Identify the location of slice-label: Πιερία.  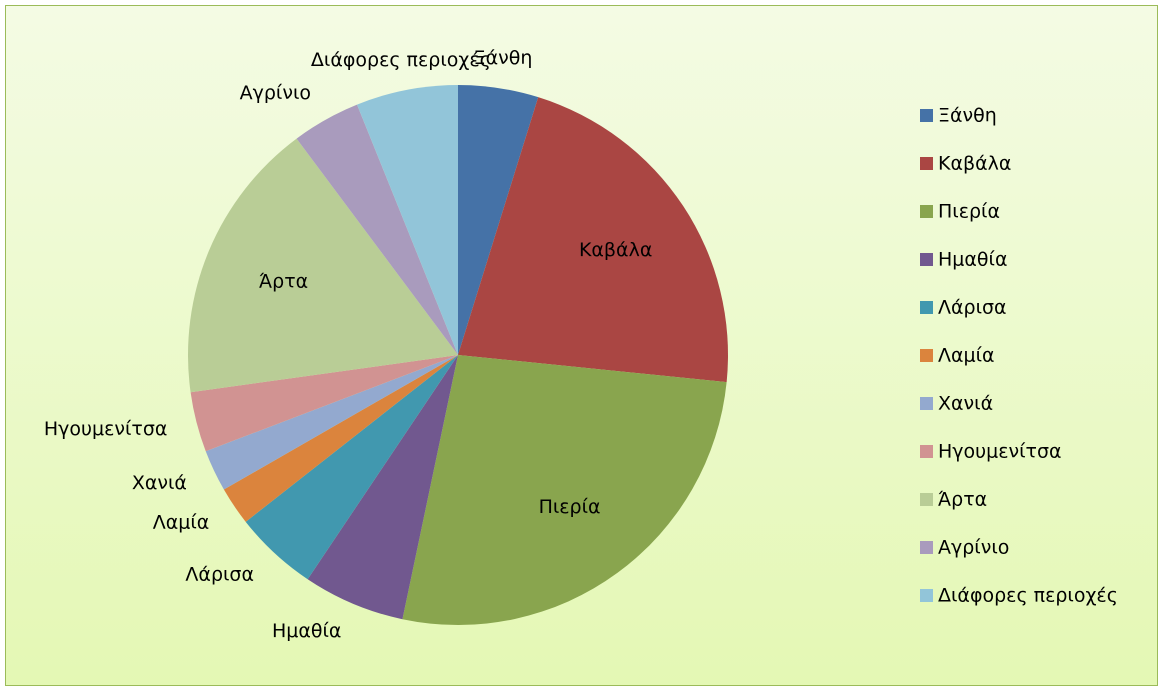
(570, 507).